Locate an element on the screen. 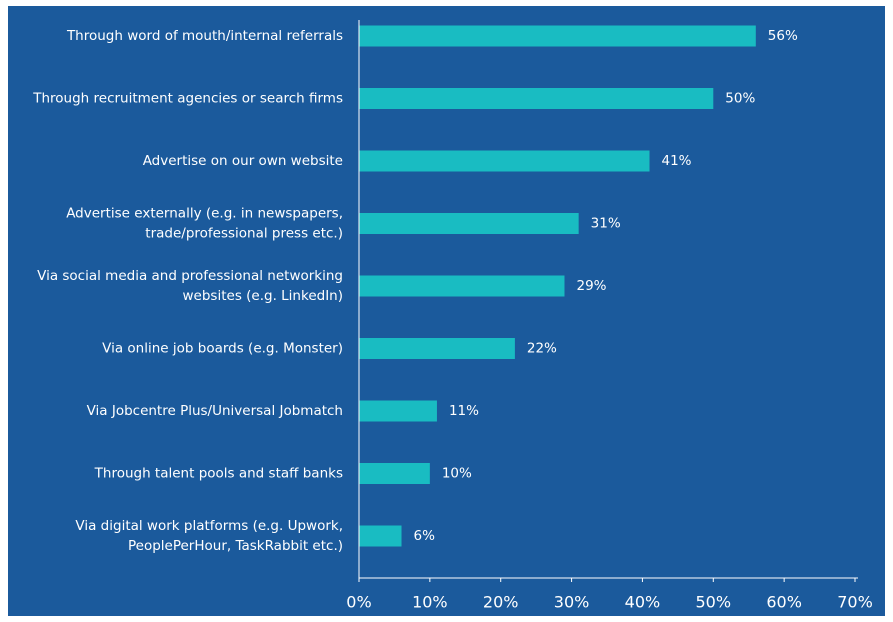  x-tick-label: 10% is located at coordinates (430, 602).